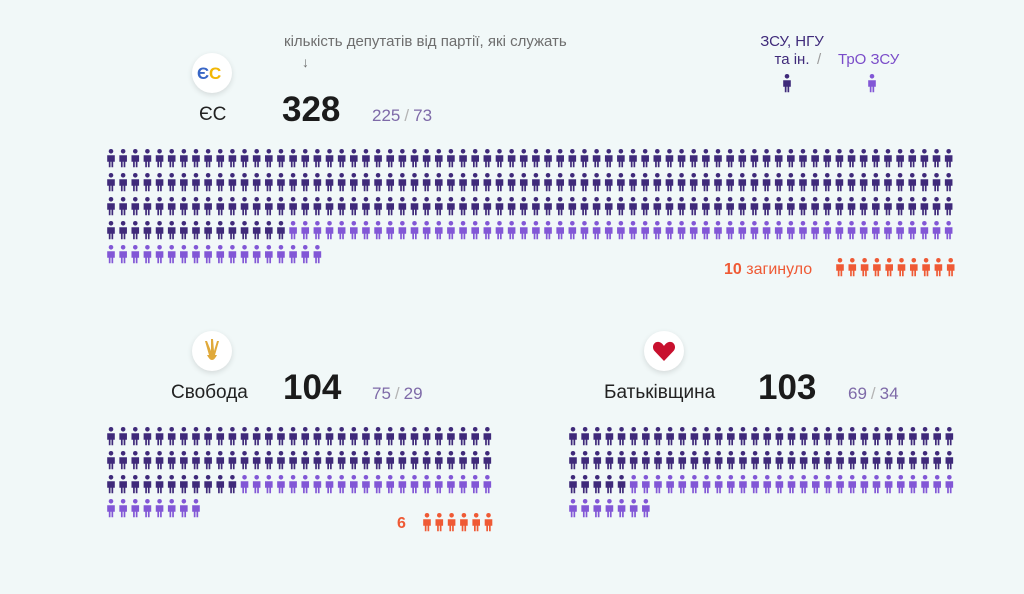  I want to click on es-logo: Є С, so click(212, 73).